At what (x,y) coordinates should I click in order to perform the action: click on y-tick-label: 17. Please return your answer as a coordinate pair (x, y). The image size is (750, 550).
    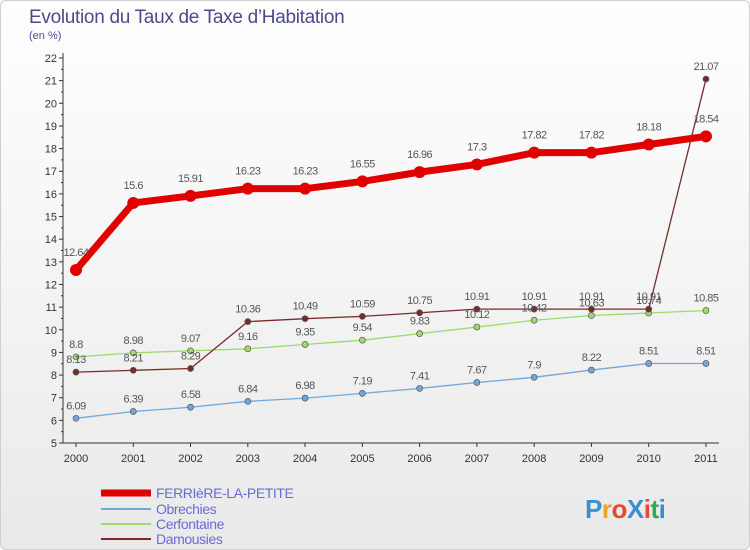
    Looking at the image, I should click on (51, 172).